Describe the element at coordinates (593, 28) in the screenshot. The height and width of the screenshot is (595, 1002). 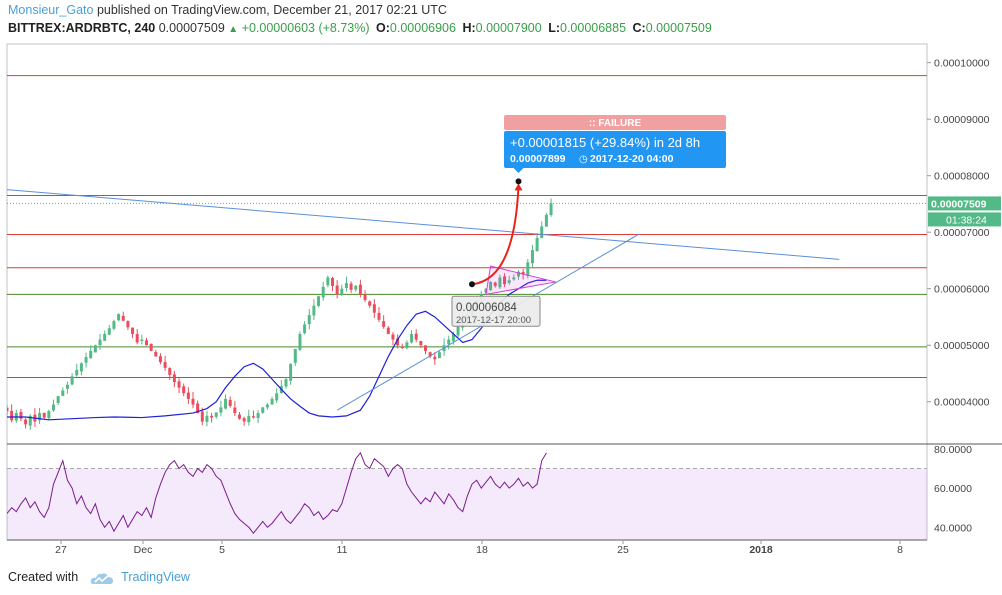
I see `low-value: 0.00006885` at that location.